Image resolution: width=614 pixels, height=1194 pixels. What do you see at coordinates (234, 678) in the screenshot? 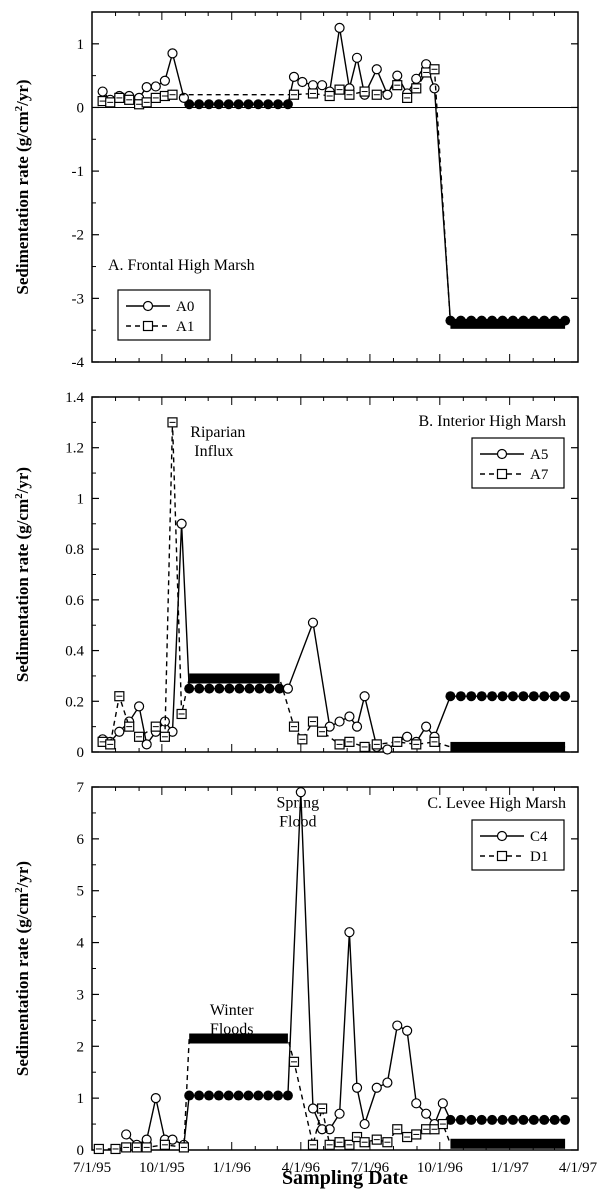
I see `flat-bar-a7` at bounding box center [234, 678].